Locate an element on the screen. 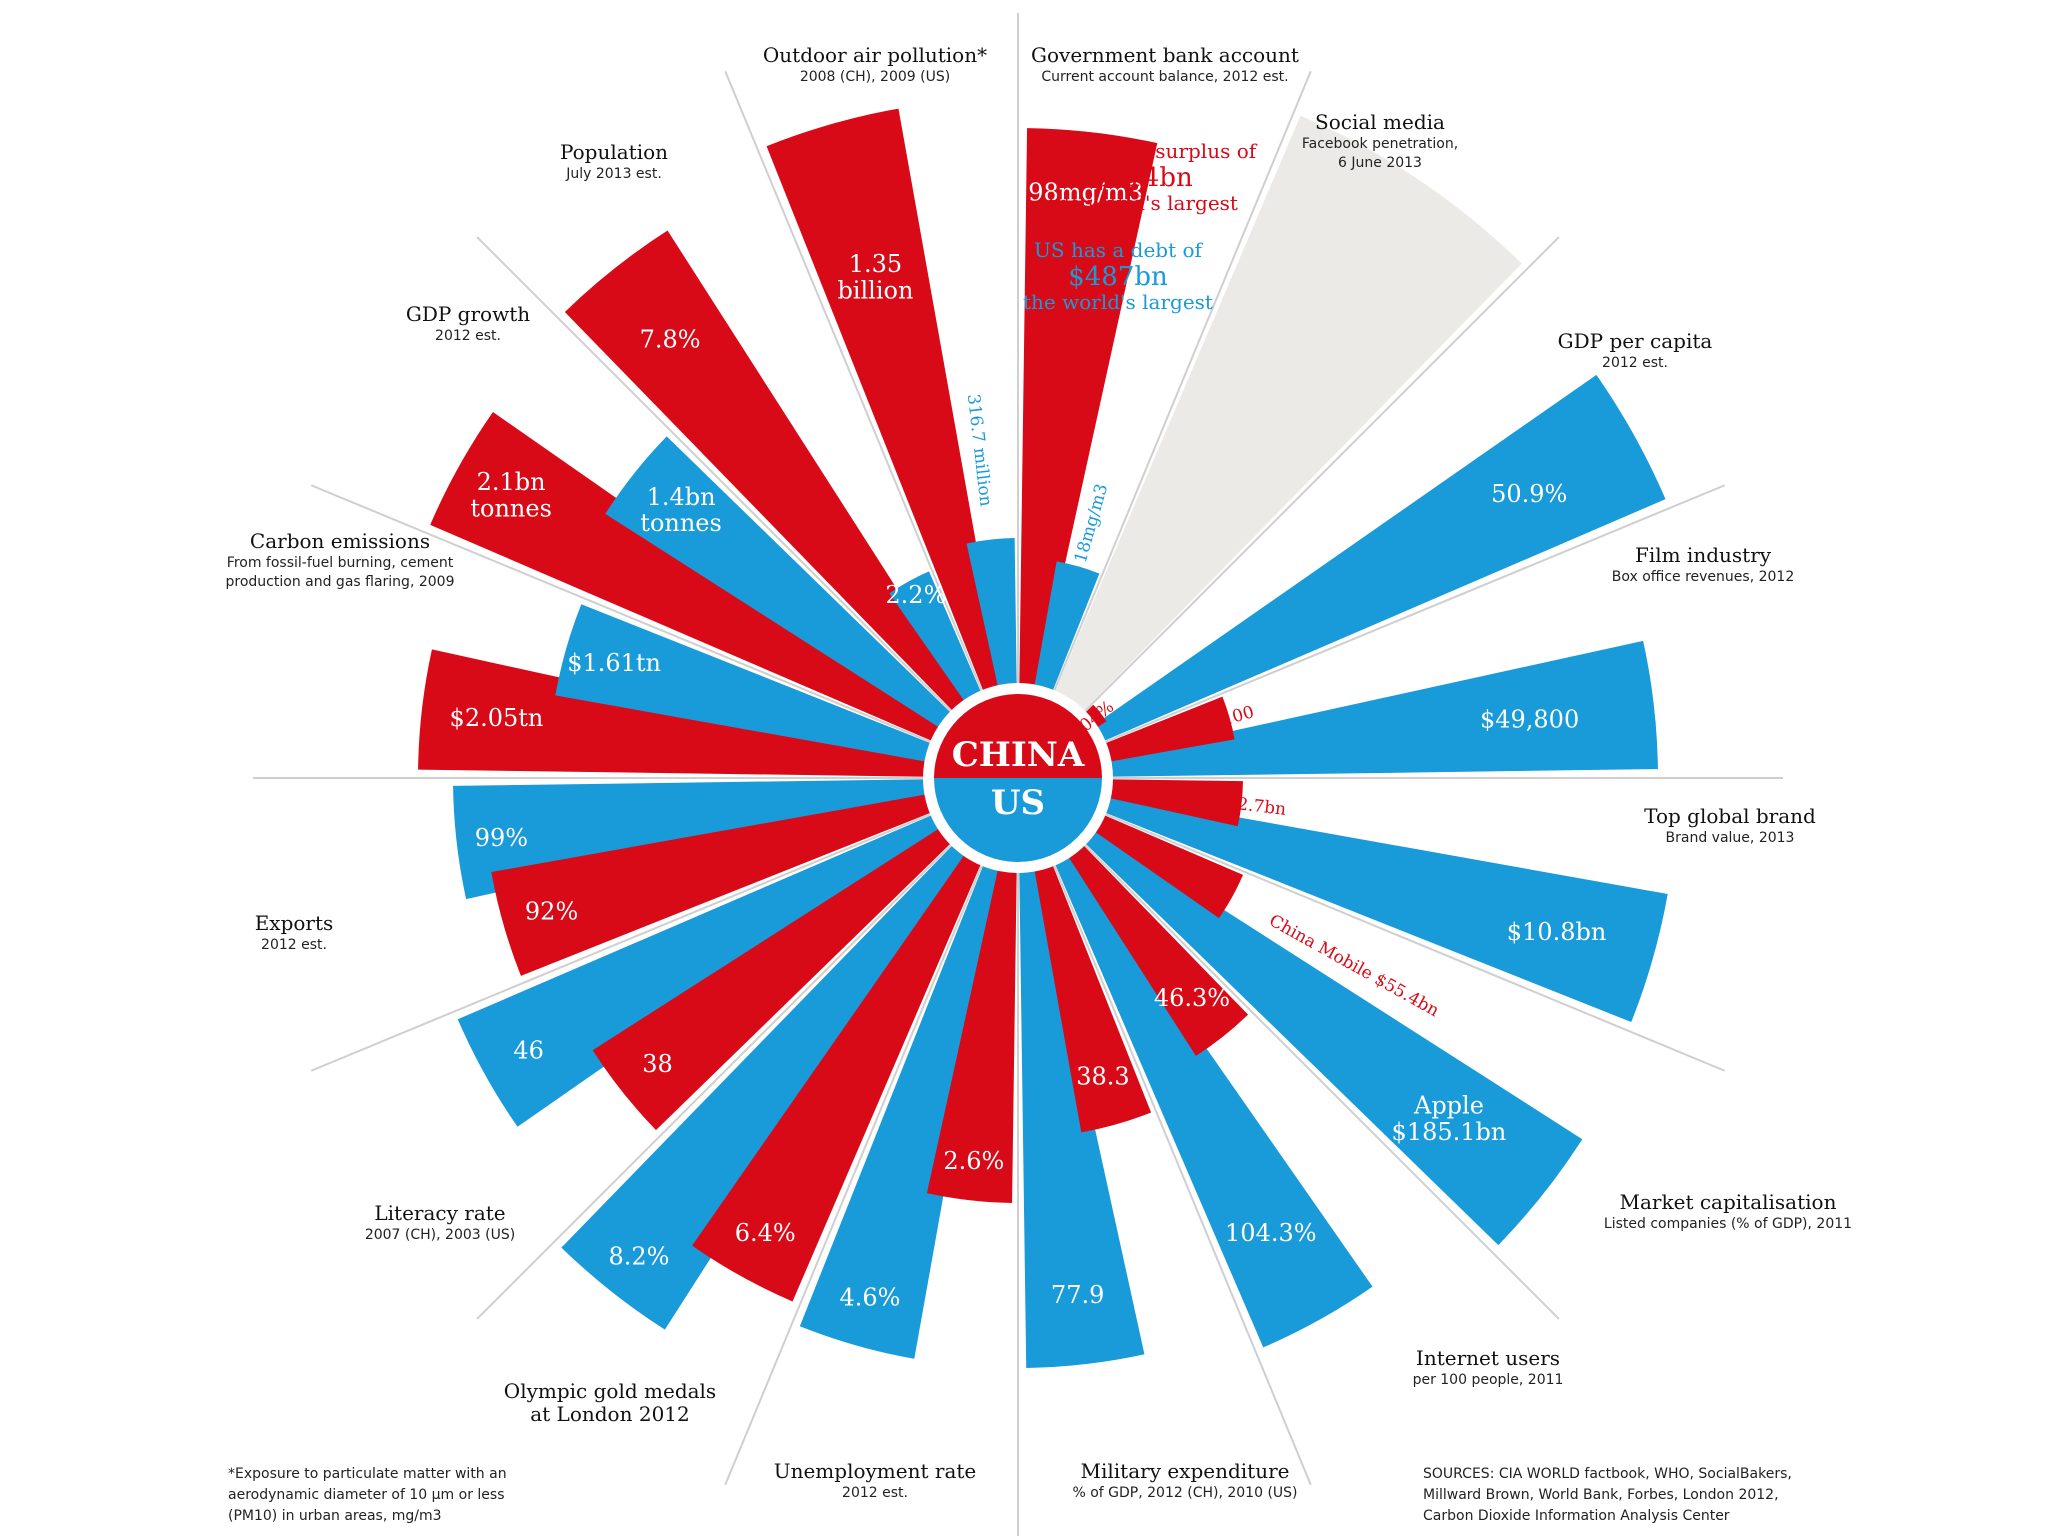 This screenshot has width=2048, height=1536. china-bar-military is located at coordinates (972, 1024).